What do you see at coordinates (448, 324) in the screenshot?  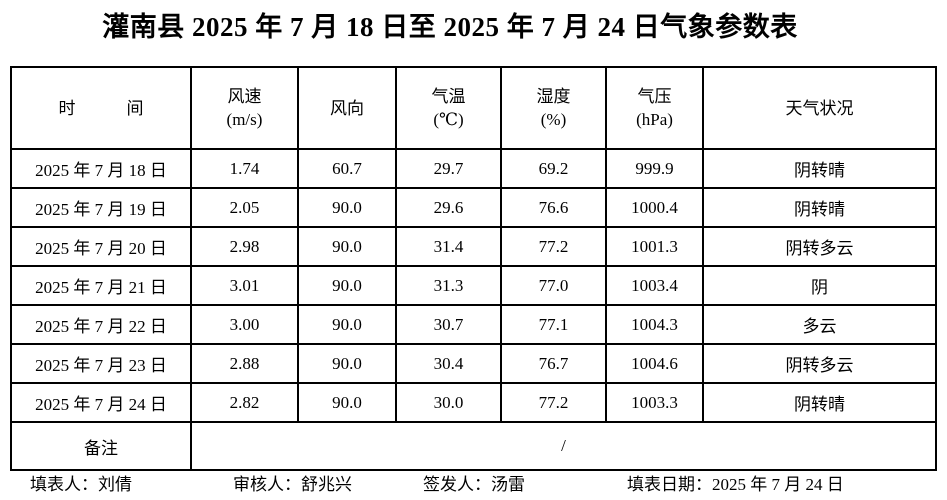 I see `cell-temperature: 30.7` at bounding box center [448, 324].